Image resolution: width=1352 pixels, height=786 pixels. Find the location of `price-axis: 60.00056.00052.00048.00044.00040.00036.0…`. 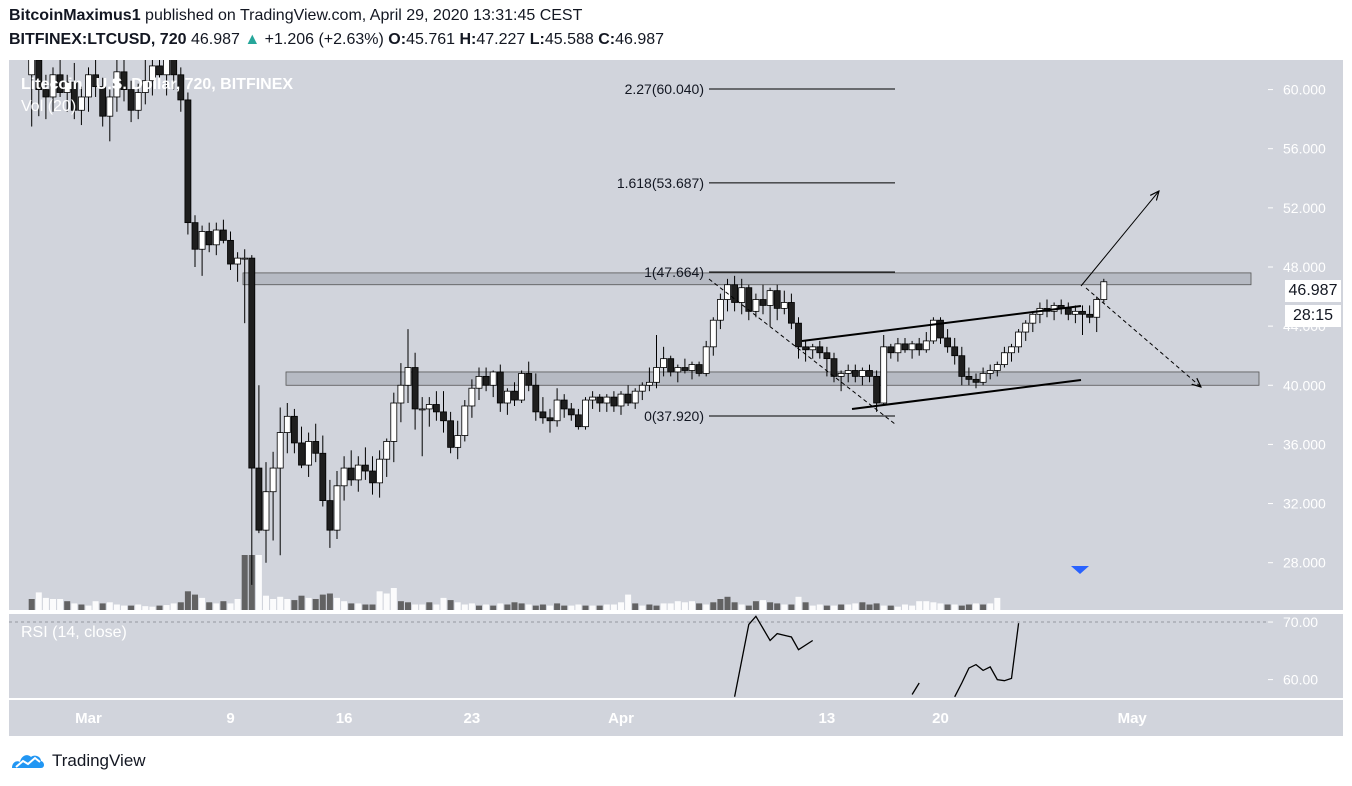

price-axis: 60.00056.00052.00048.00044.00040.00036.0… is located at coordinates (1305, 335).